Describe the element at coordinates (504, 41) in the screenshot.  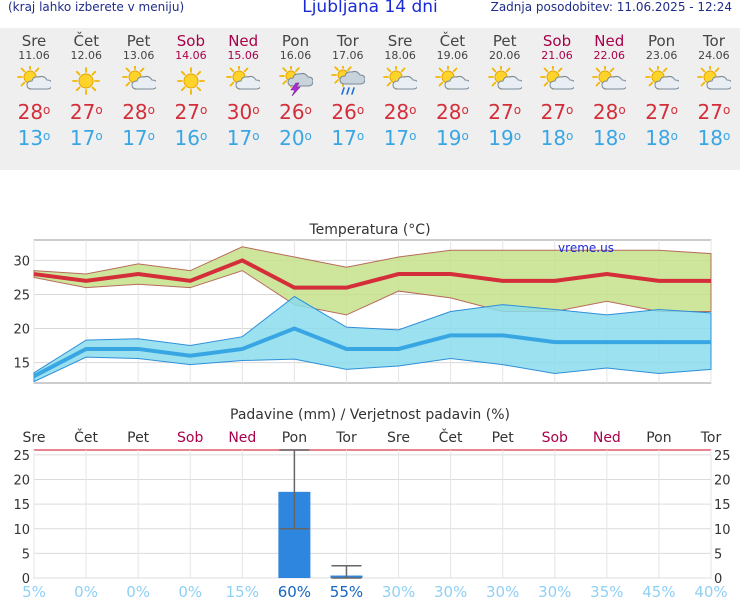
I see `day-name: Pet` at that location.